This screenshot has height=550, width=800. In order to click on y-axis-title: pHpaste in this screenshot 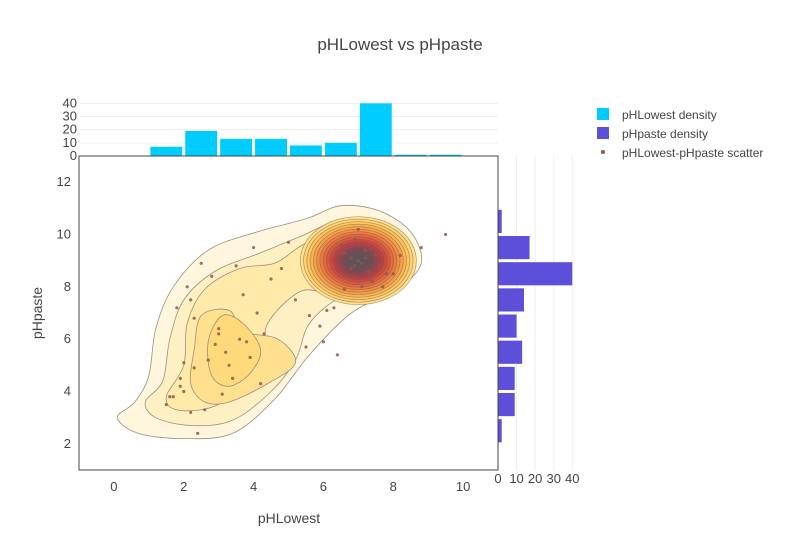, I will do `click(37, 313)`.